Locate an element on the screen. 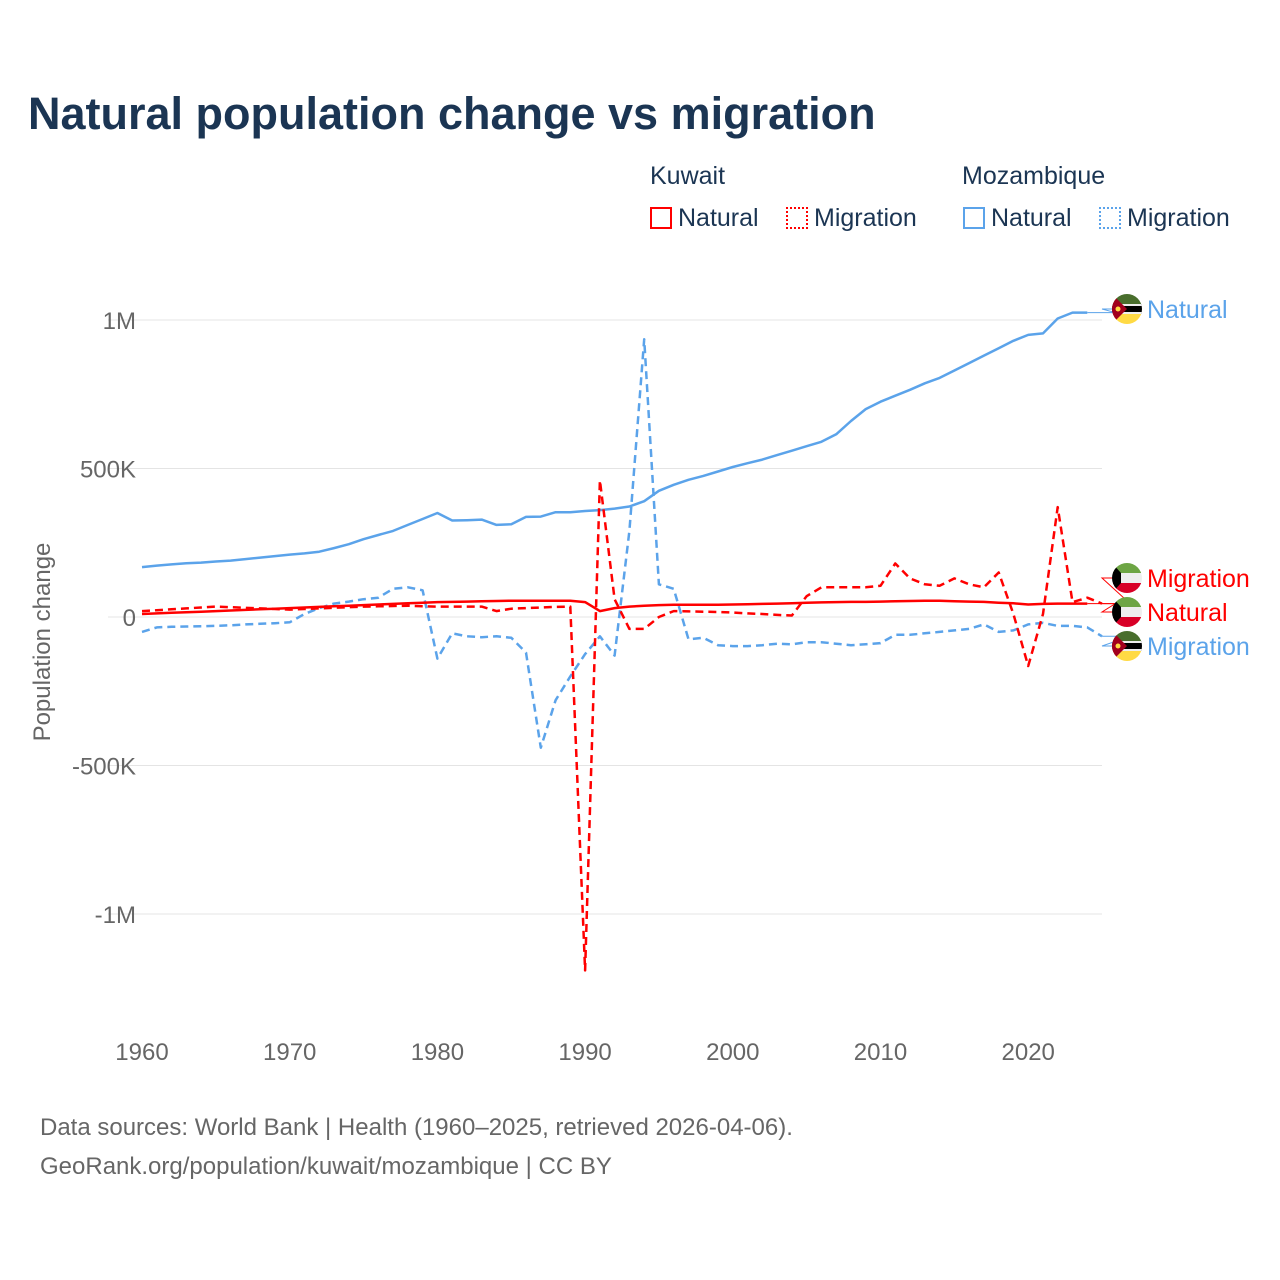 This screenshot has width=1280, height=1280. legend-kuwait-migration: Migration is located at coordinates (851, 218).